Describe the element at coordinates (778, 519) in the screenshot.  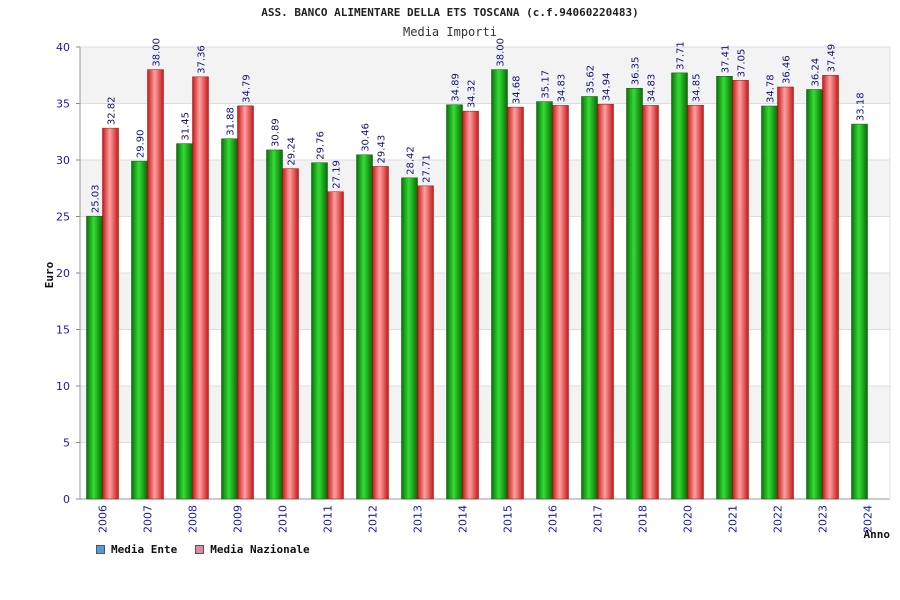
I see `x-tick-label: 2022` at that location.